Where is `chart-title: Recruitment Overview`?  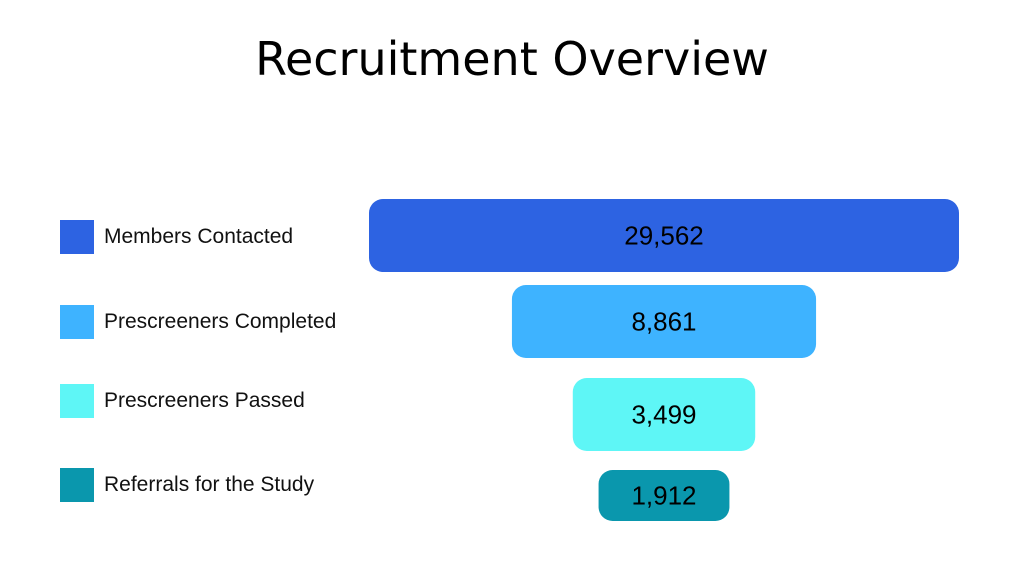 chart-title: Recruitment Overview is located at coordinates (512, 59).